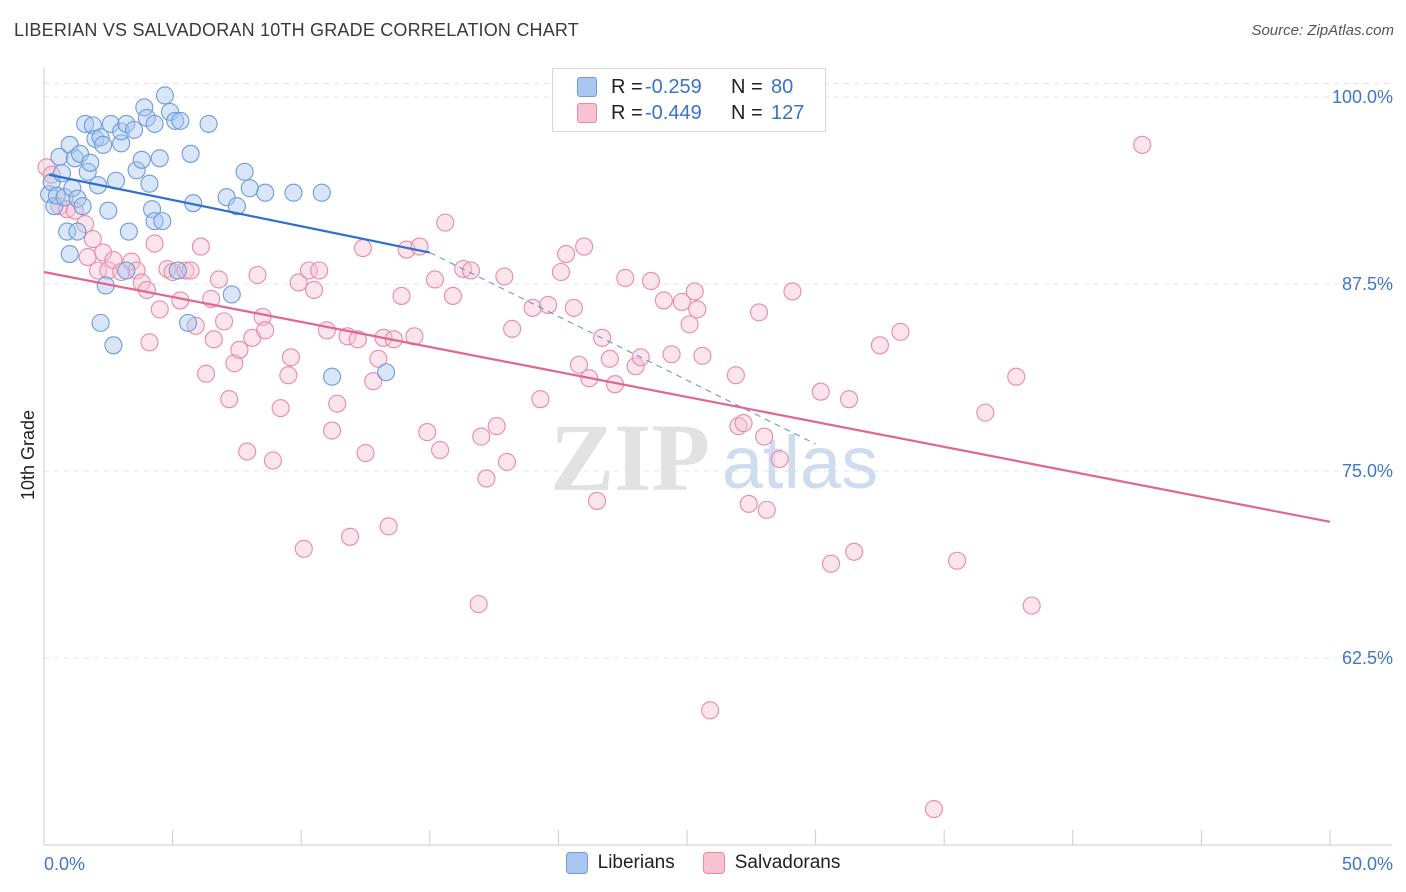 The height and width of the screenshot is (892, 1406). Describe the element at coordinates (627, 86) in the screenshot. I see `legend-r-label: R =` at that location.